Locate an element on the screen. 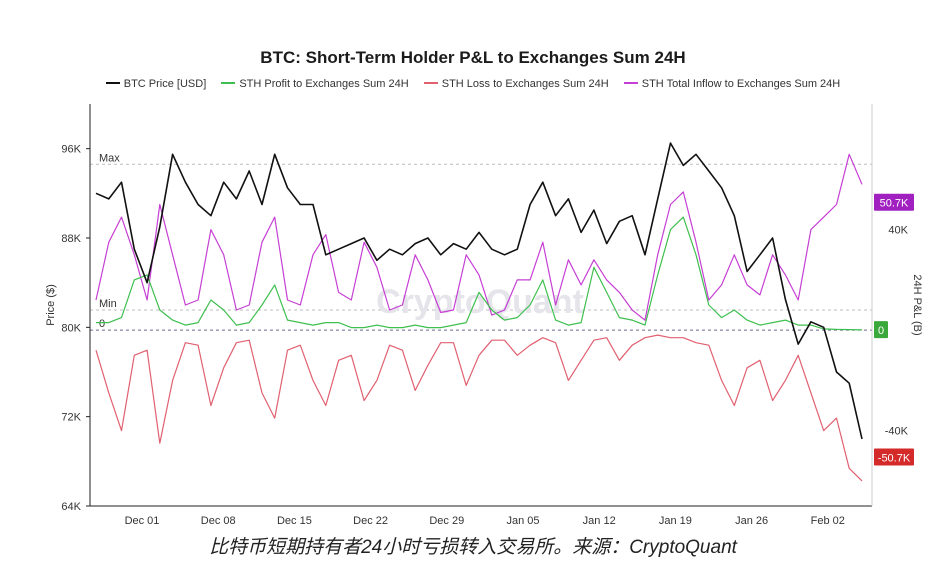 This screenshot has height=567, width=946. x-tick-label: Dec 22 is located at coordinates (370, 521).